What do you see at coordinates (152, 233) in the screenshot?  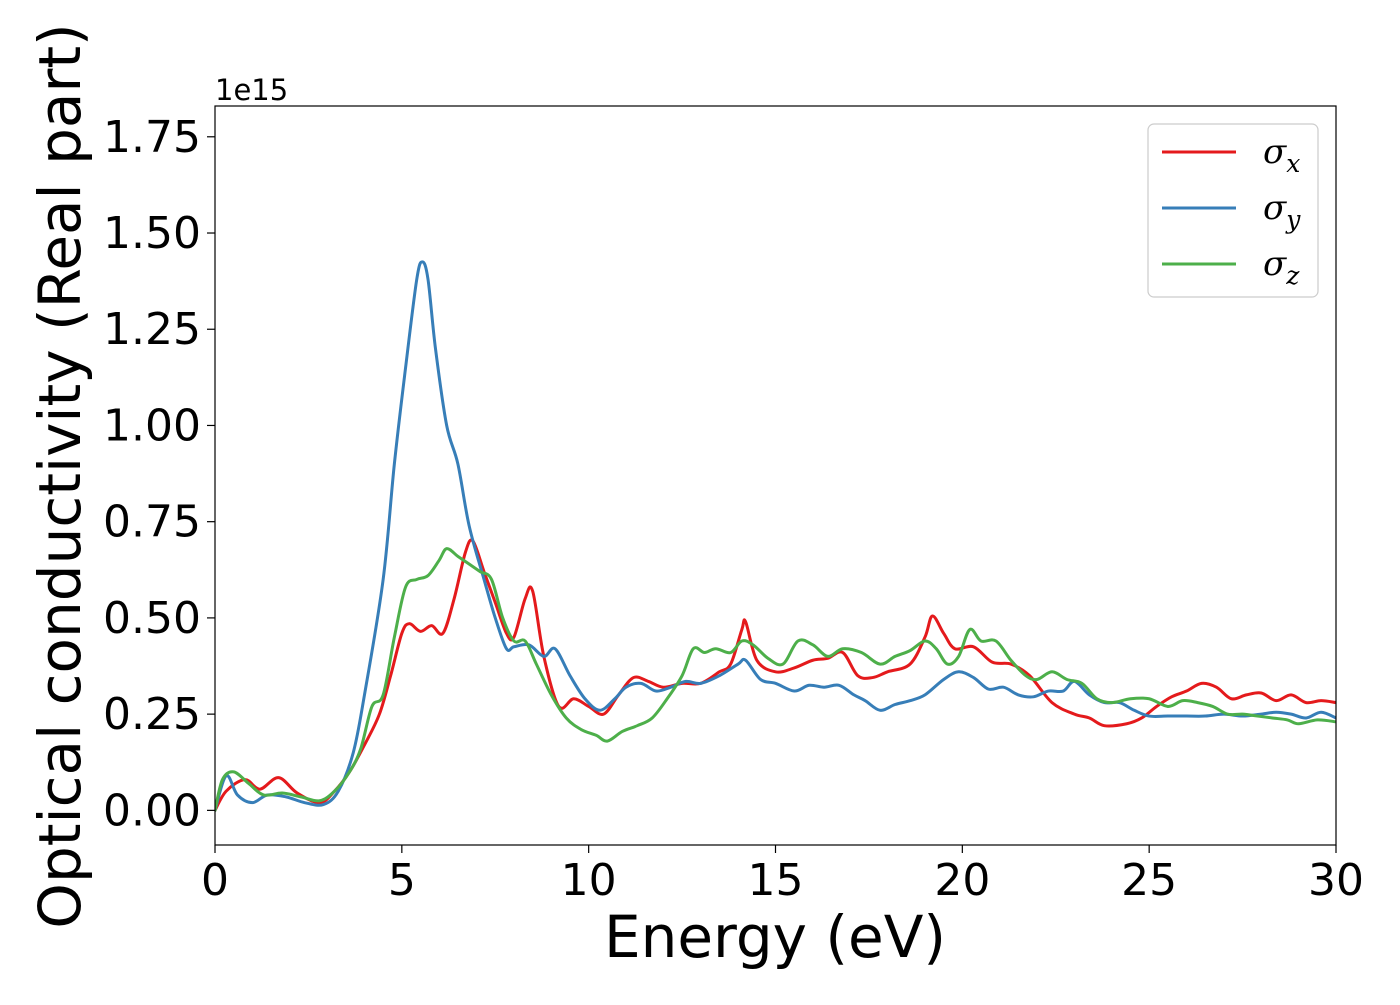 I see `y-tick-label: 1.50` at bounding box center [152, 233].